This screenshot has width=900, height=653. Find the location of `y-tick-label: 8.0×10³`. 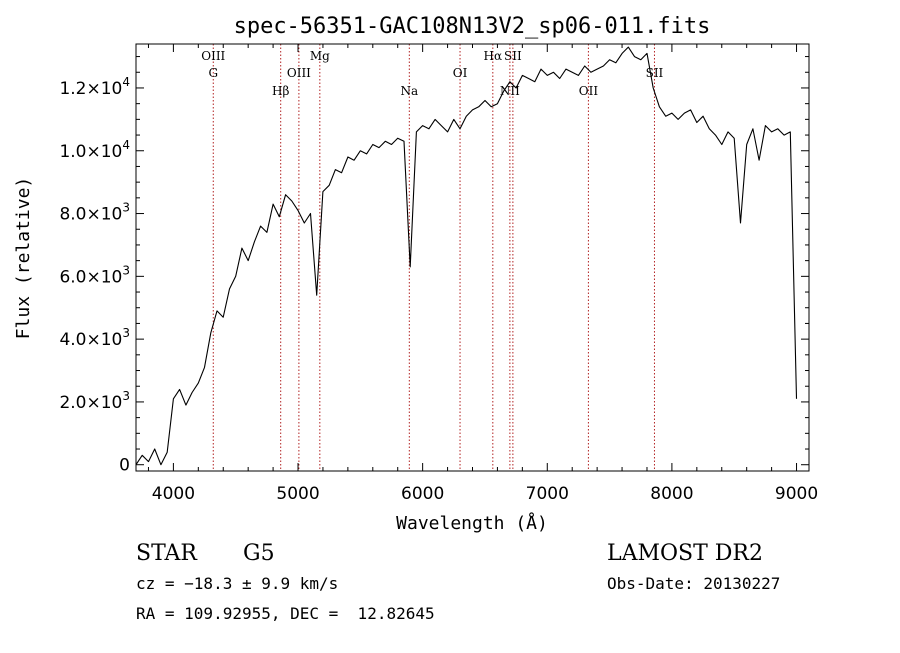

y-tick-label: 8.0×10³ is located at coordinates (94, 213).